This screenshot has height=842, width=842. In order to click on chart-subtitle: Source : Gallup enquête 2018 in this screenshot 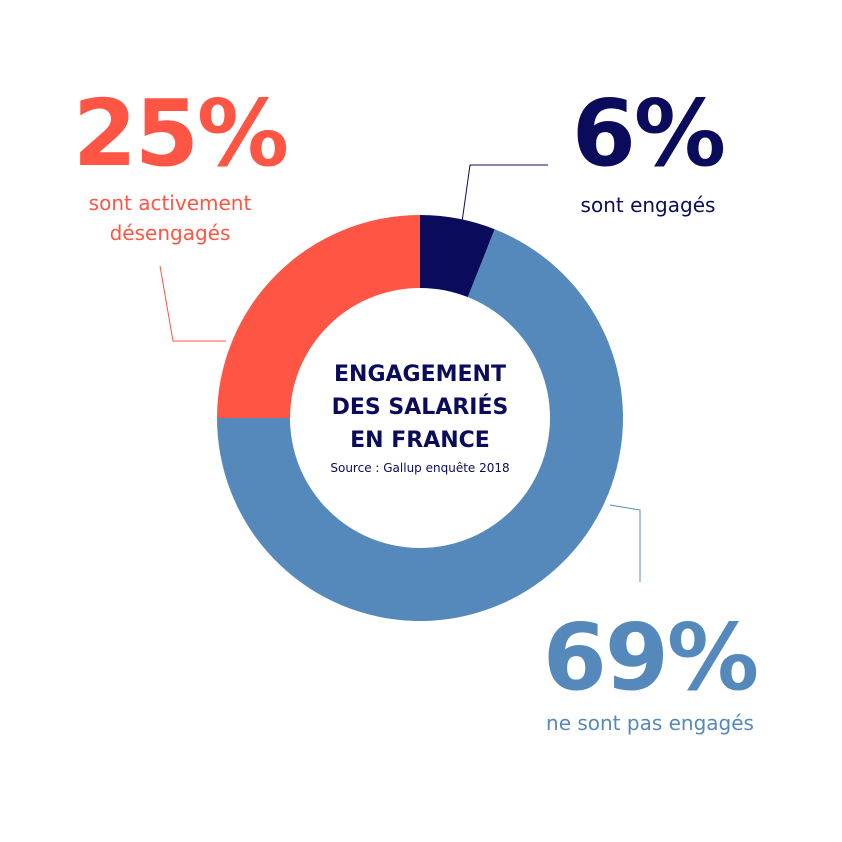, I will do `click(420, 468)`.